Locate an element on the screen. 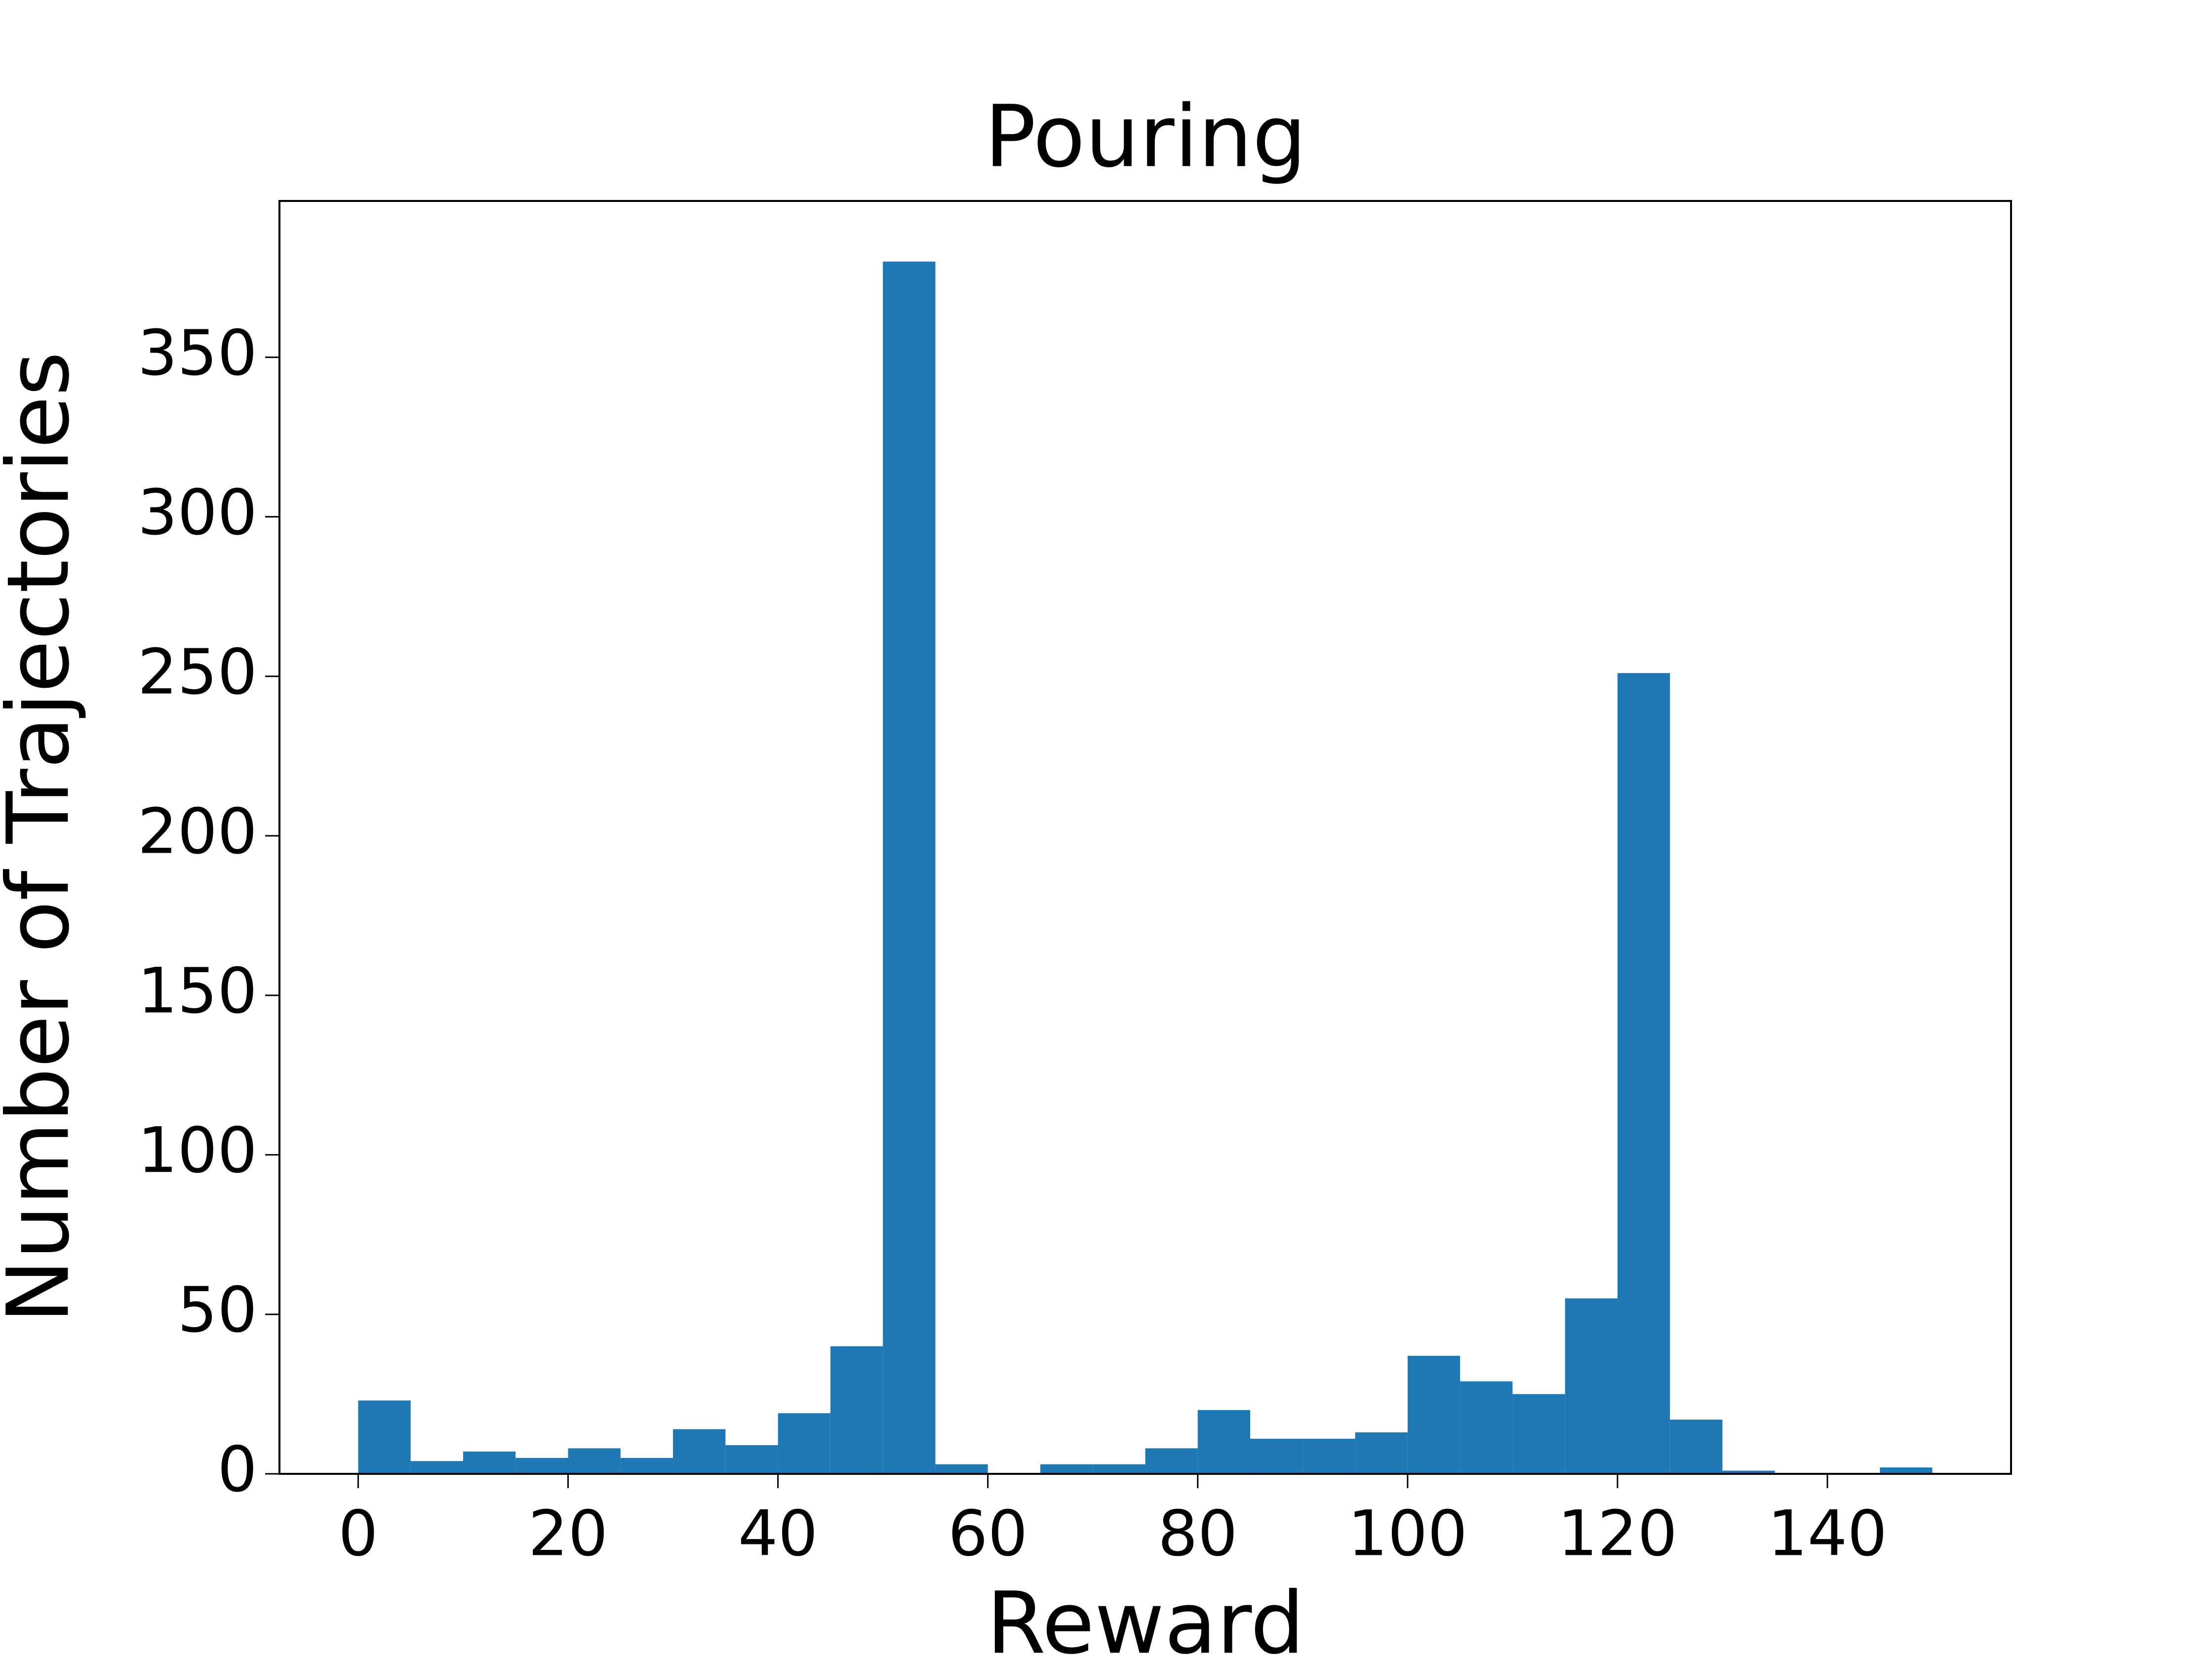 The height and width of the screenshot is (1659, 2212). y-tick-label: 250 is located at coordinates (197, 671).